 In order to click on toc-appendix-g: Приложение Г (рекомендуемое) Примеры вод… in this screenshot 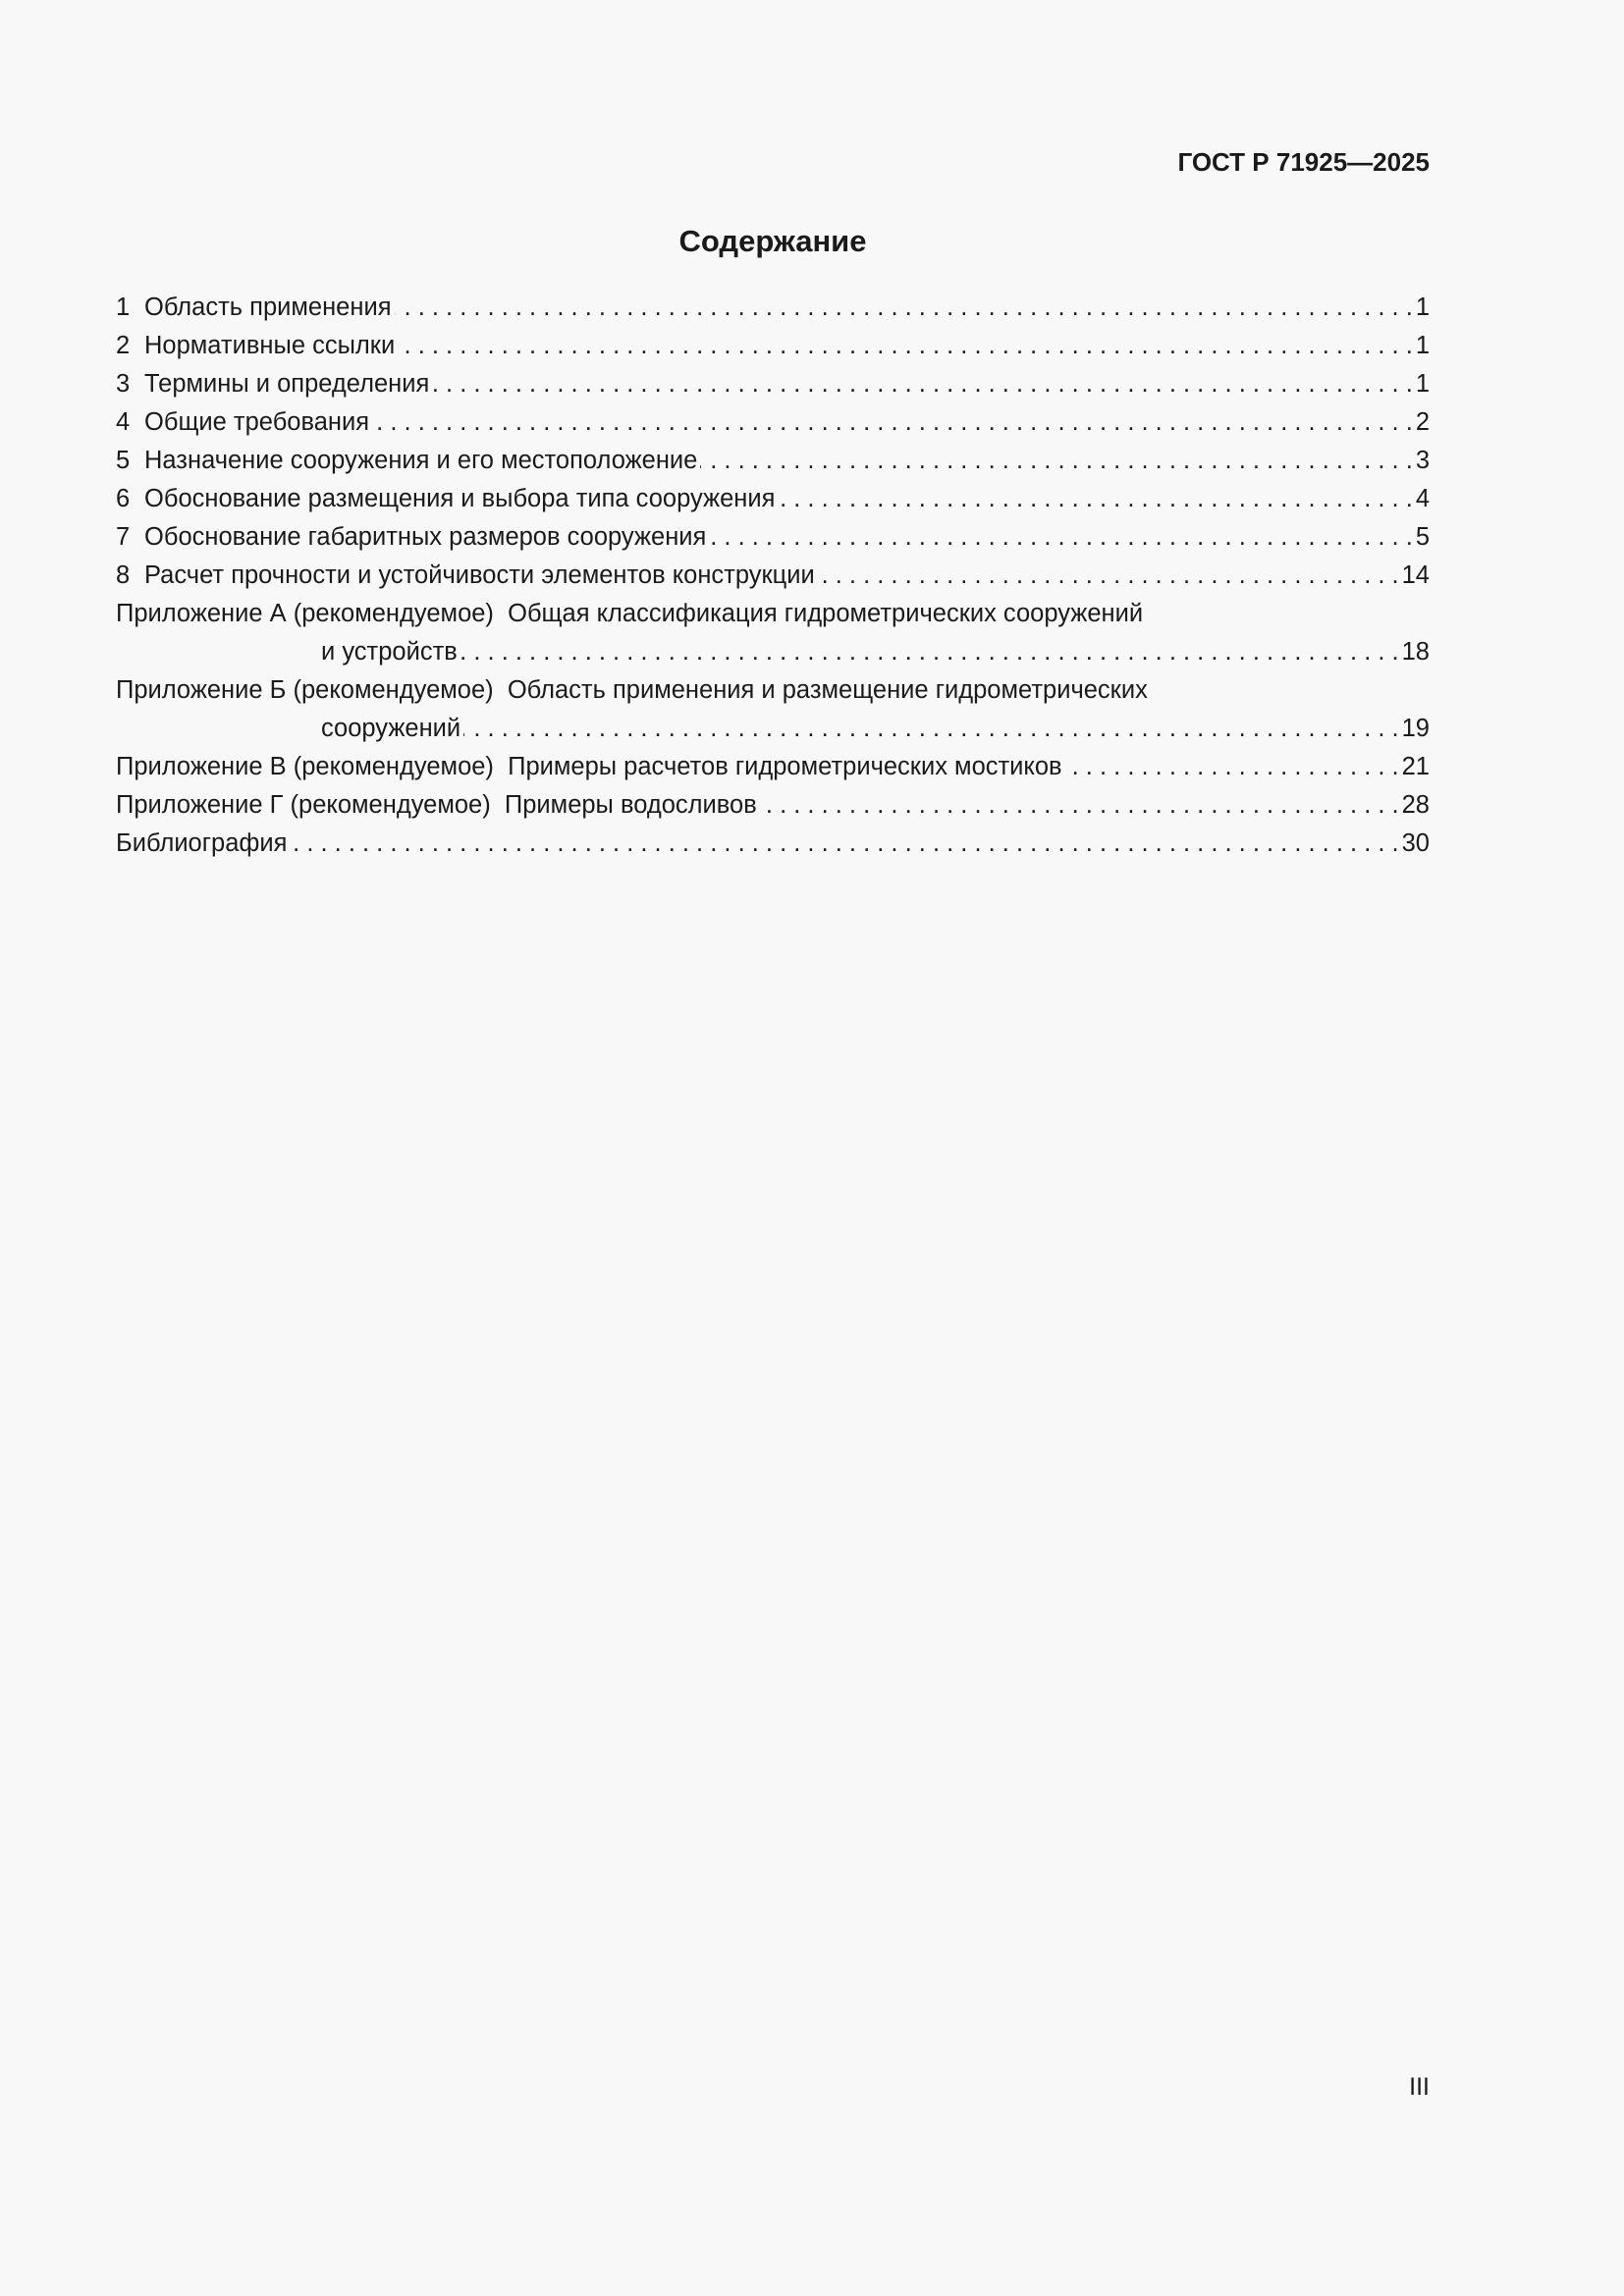, I will do `click(773, 805)`.